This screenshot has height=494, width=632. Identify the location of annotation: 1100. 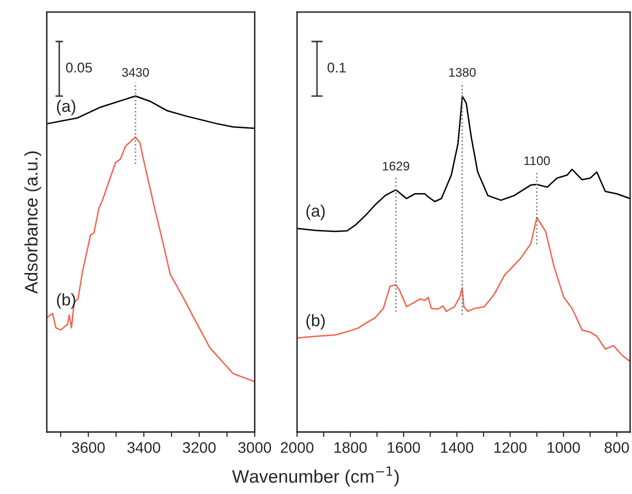
(537, 161).